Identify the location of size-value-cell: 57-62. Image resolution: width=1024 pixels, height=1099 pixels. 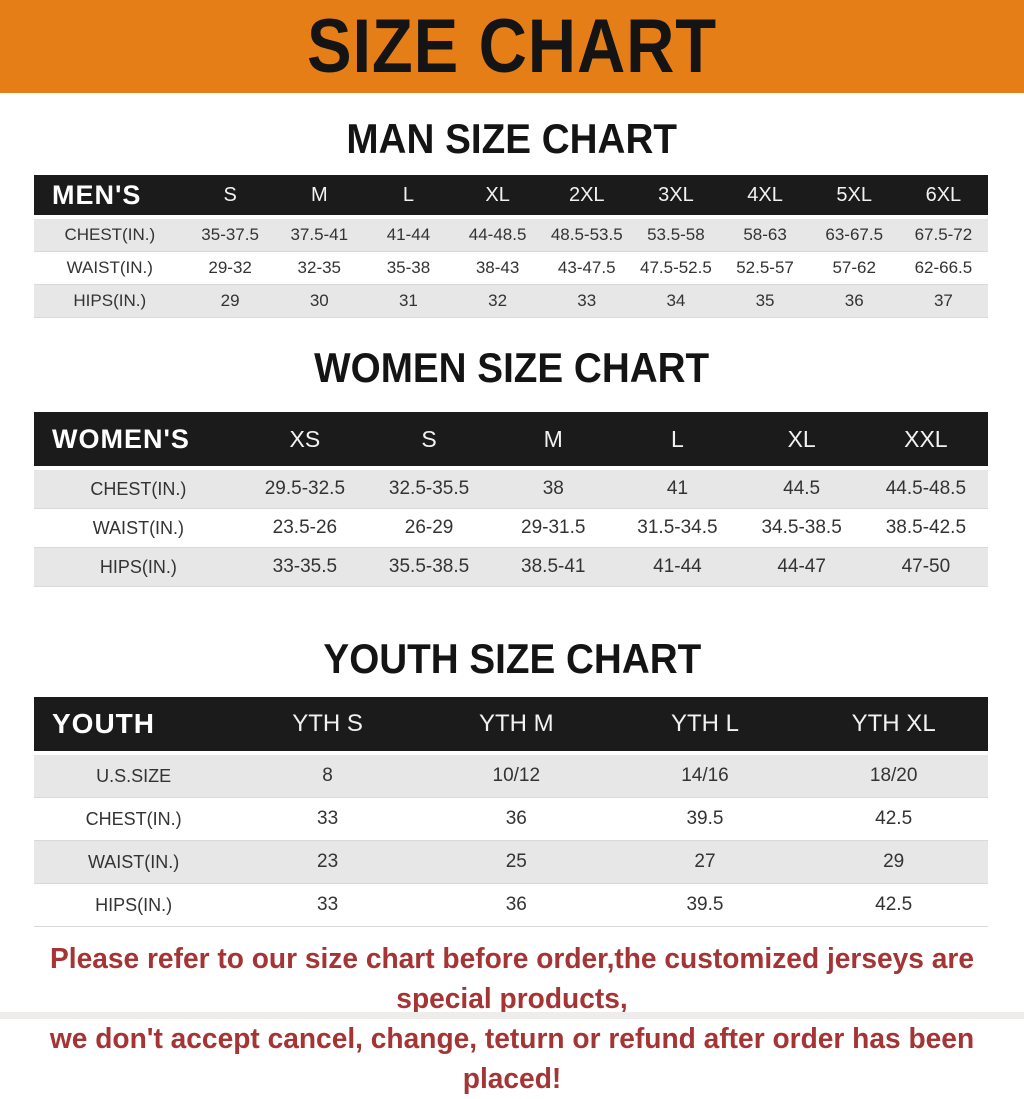
(854, 267).